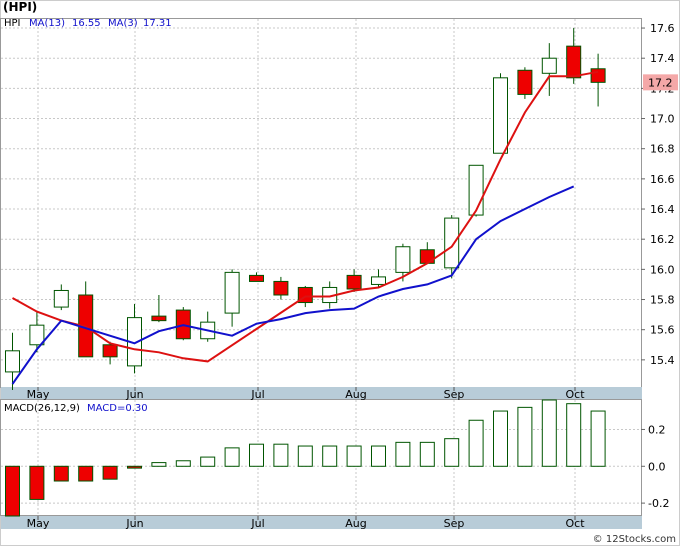 Image resolution: width=680 pixels, height=546 pixels. What do you see at coordinates (321, 393) in the screenshot?
I see `price-time-axis-bar` at bounding box center [321, 393].